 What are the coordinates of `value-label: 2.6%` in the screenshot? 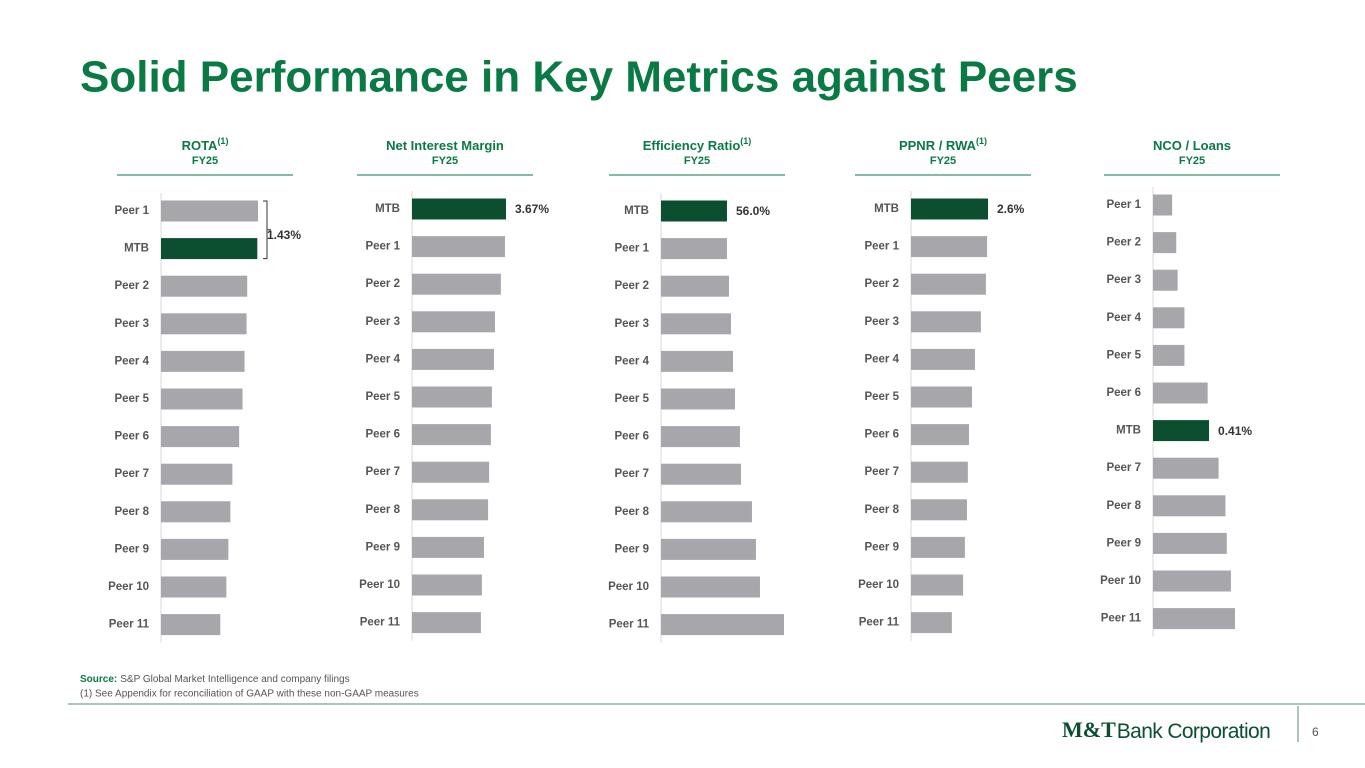 It's located at (1011, 209).